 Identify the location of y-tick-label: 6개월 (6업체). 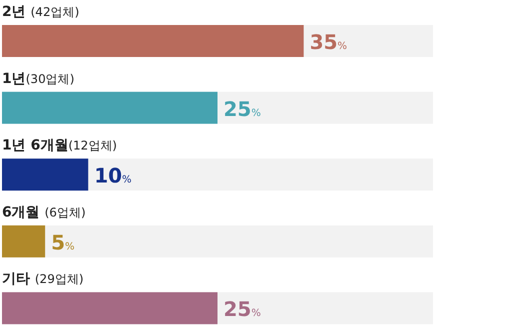
(44, 212).